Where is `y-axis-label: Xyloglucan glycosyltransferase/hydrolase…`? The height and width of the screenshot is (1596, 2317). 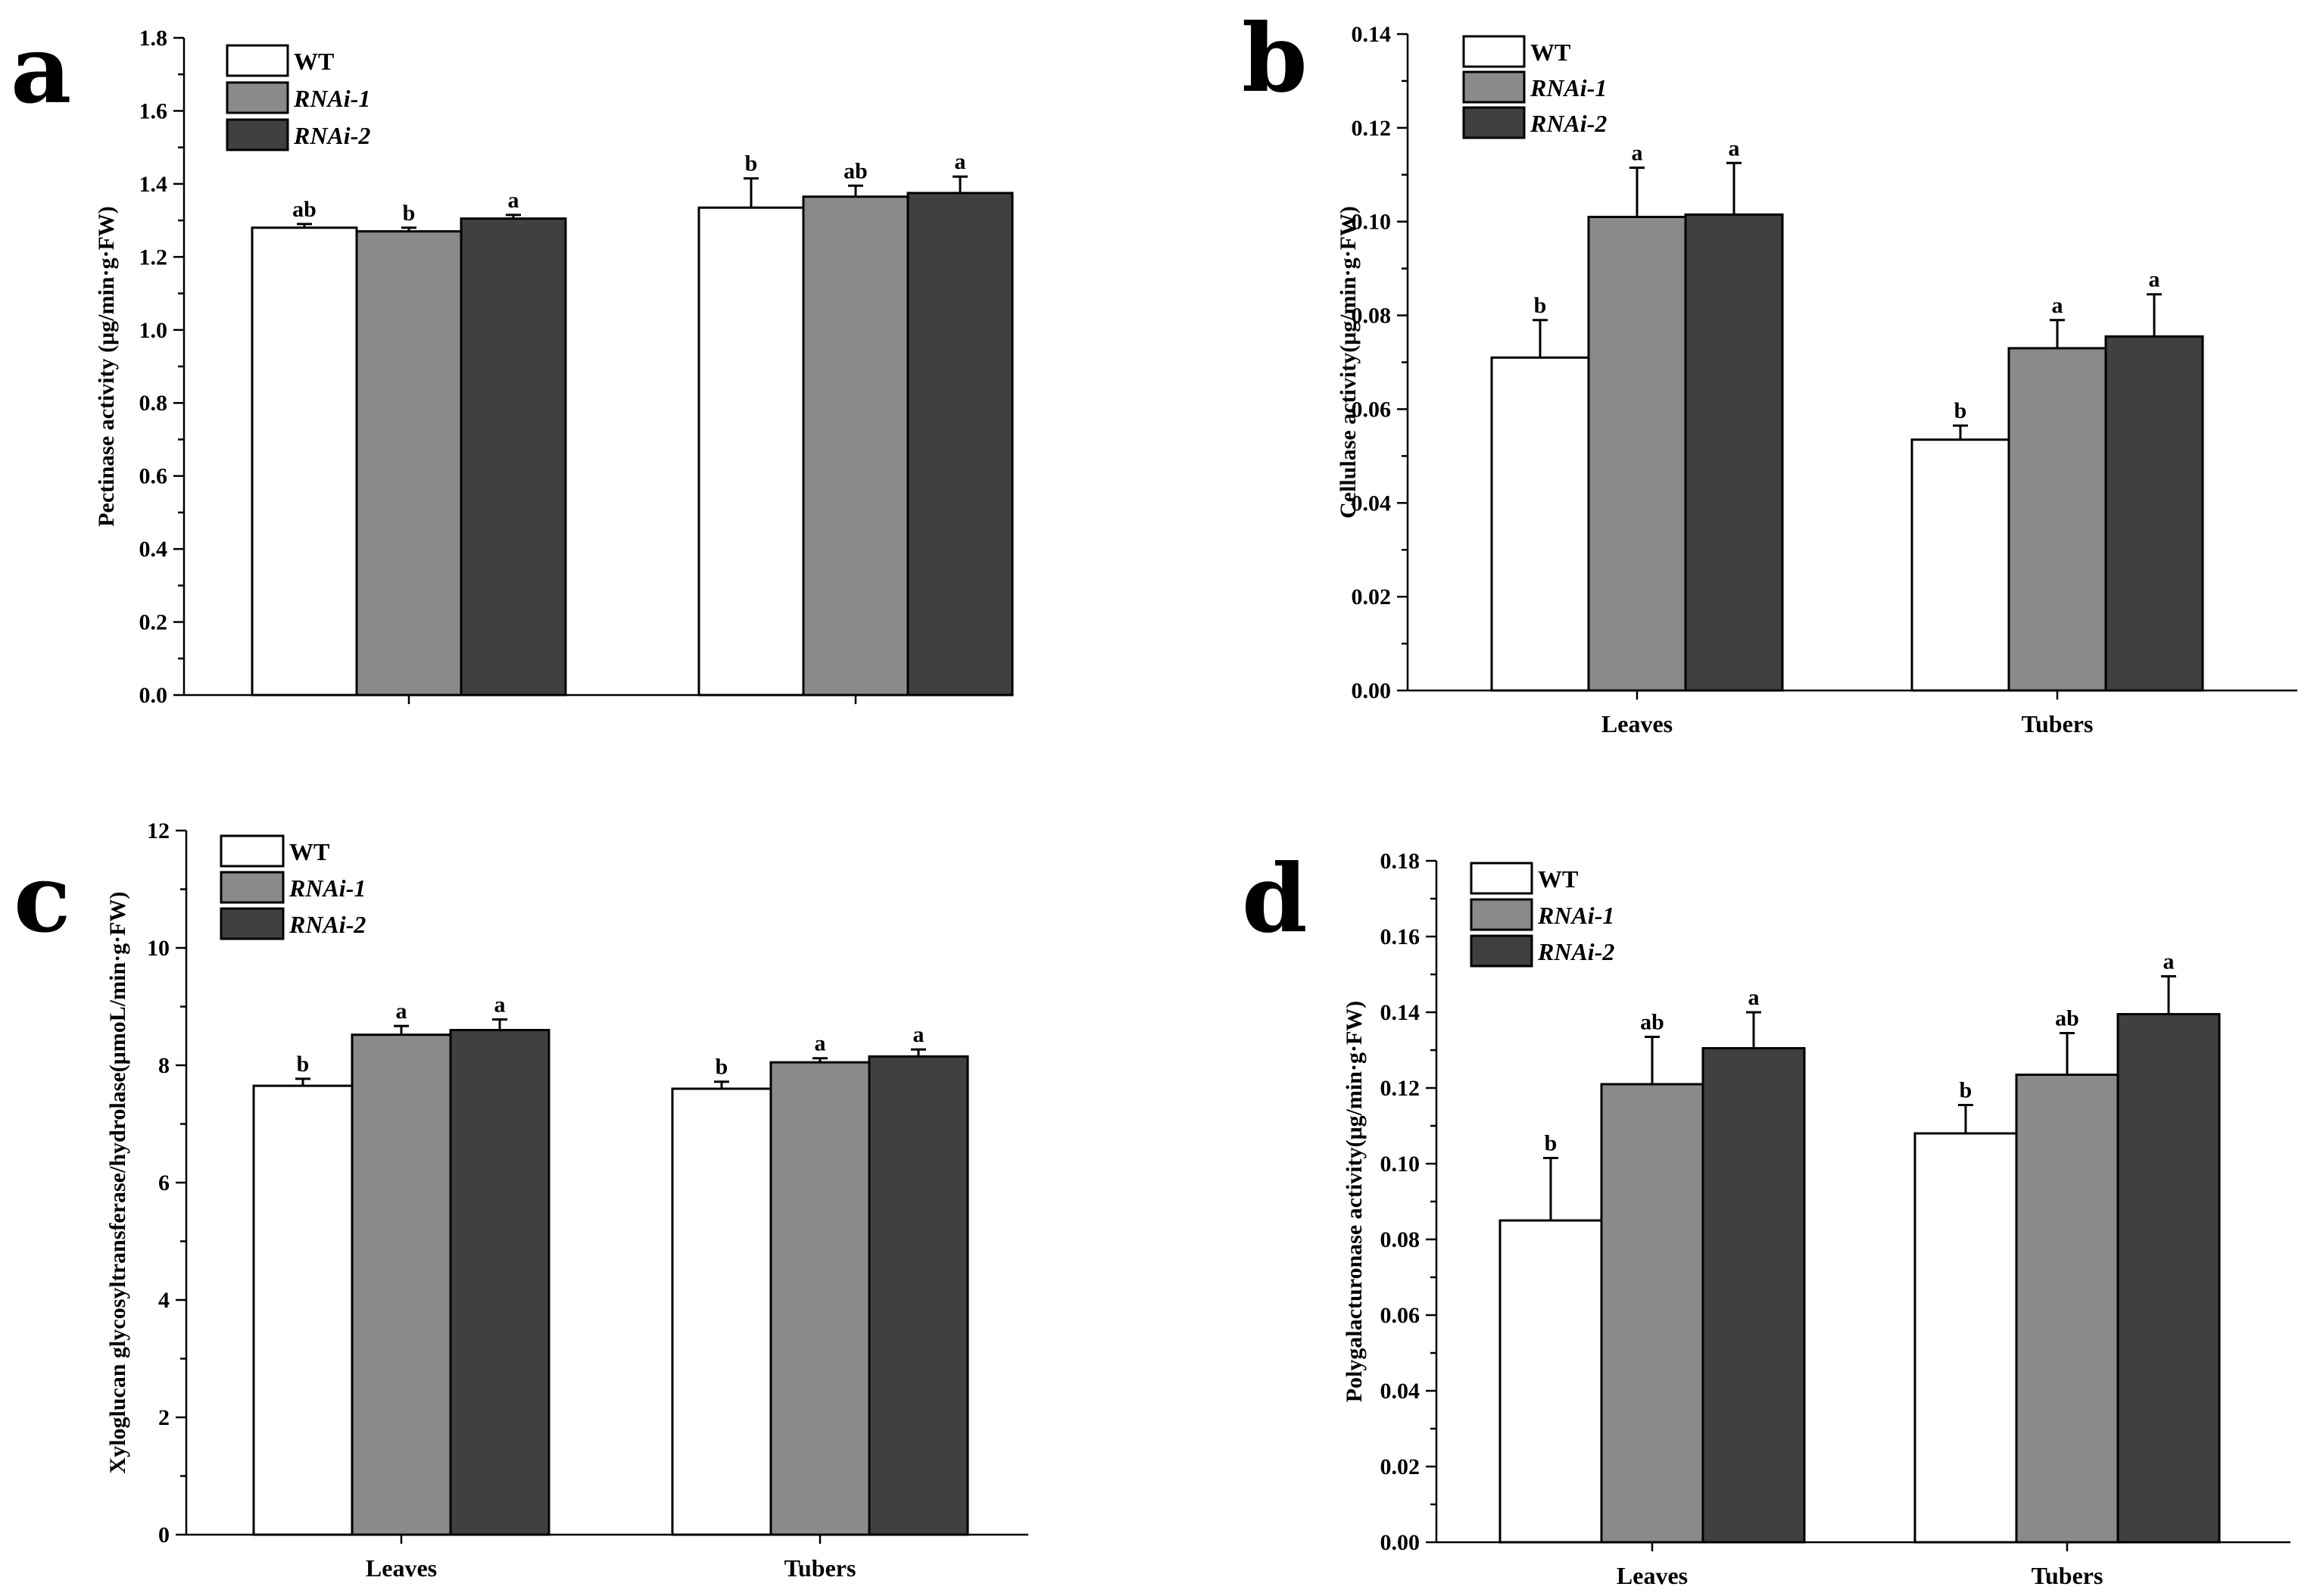 y-axis-label: Xyloglucan glycosyltransferase/hydrolase… is located at coordinates (117, 1183).